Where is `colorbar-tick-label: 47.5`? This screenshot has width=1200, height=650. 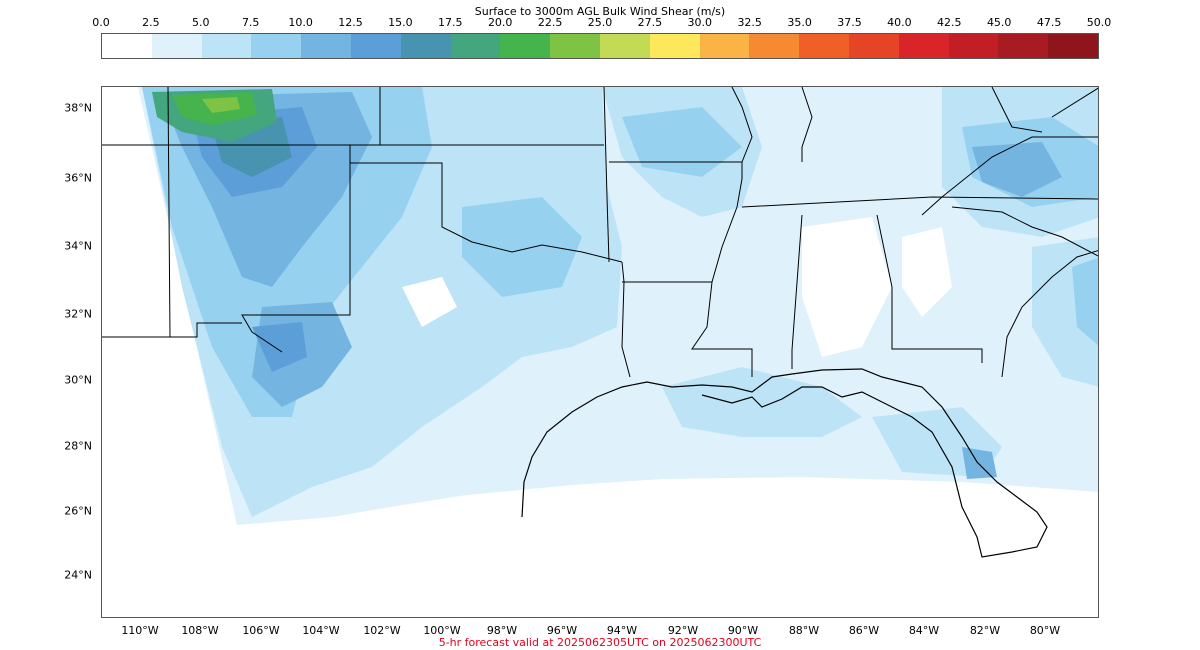
colorbar-tick-label: 47.5 is located at coordinates (1049, 22).